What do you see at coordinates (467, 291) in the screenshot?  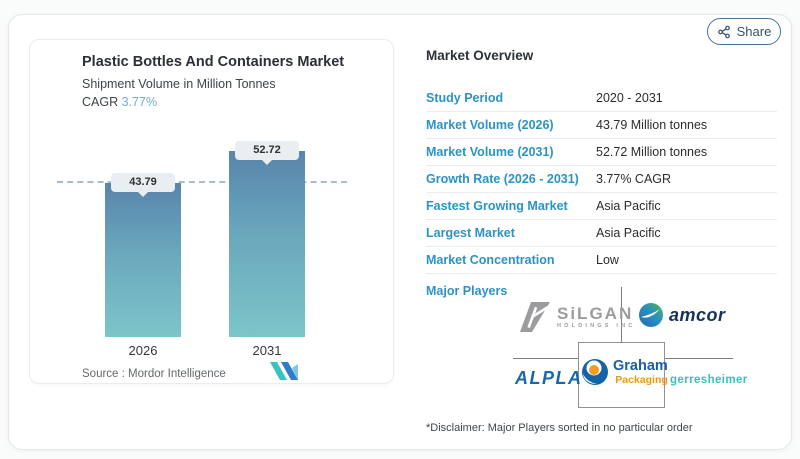 I see `major-players-label: Major Players` at bounding box center [467, 291].